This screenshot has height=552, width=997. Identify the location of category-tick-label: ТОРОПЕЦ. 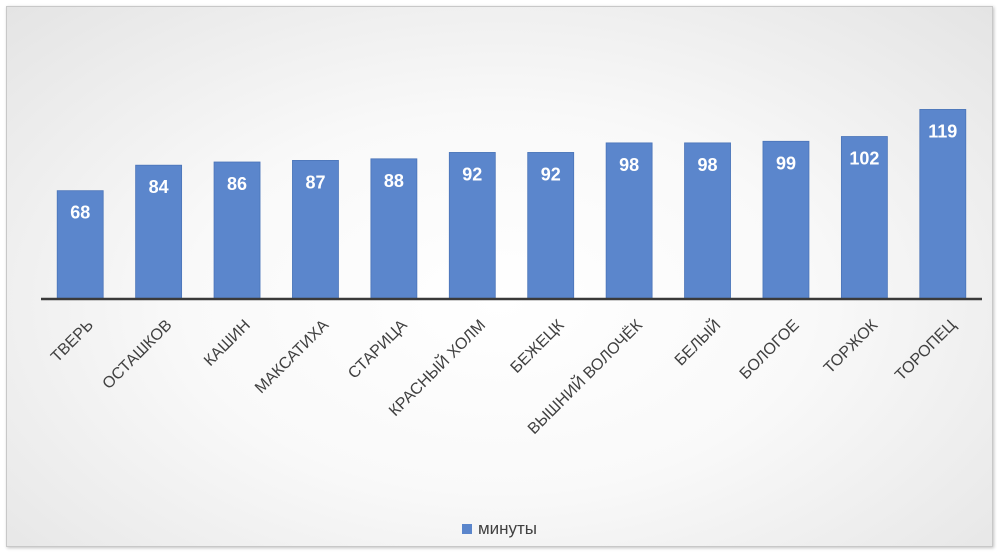
(925, 350).